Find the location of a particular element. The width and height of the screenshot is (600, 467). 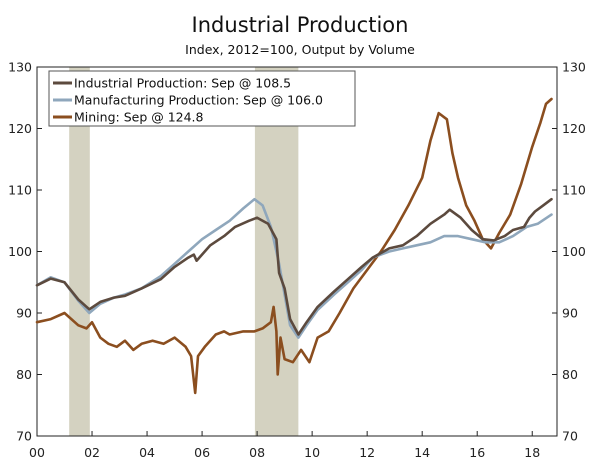

x-tick-label: 04 is located at coordinates (147, 452).